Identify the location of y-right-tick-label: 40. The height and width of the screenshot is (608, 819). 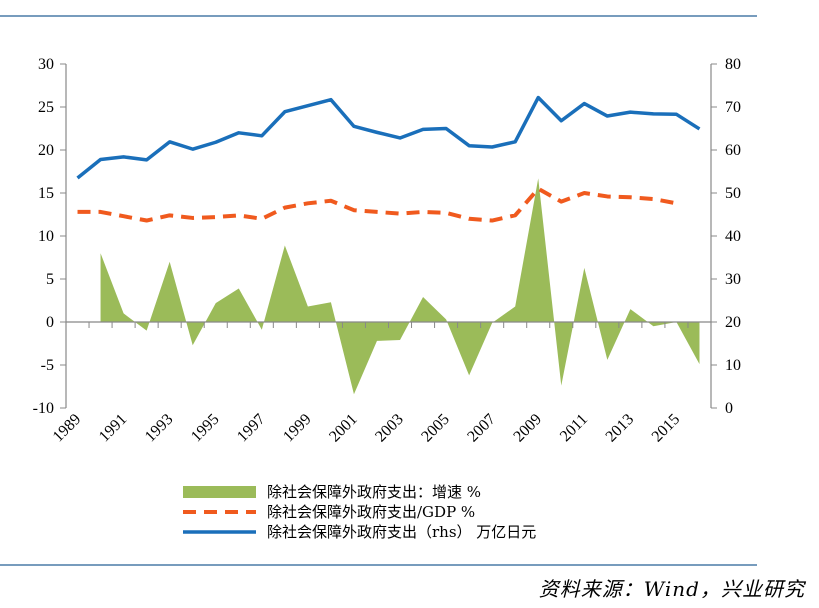
(733, 236).